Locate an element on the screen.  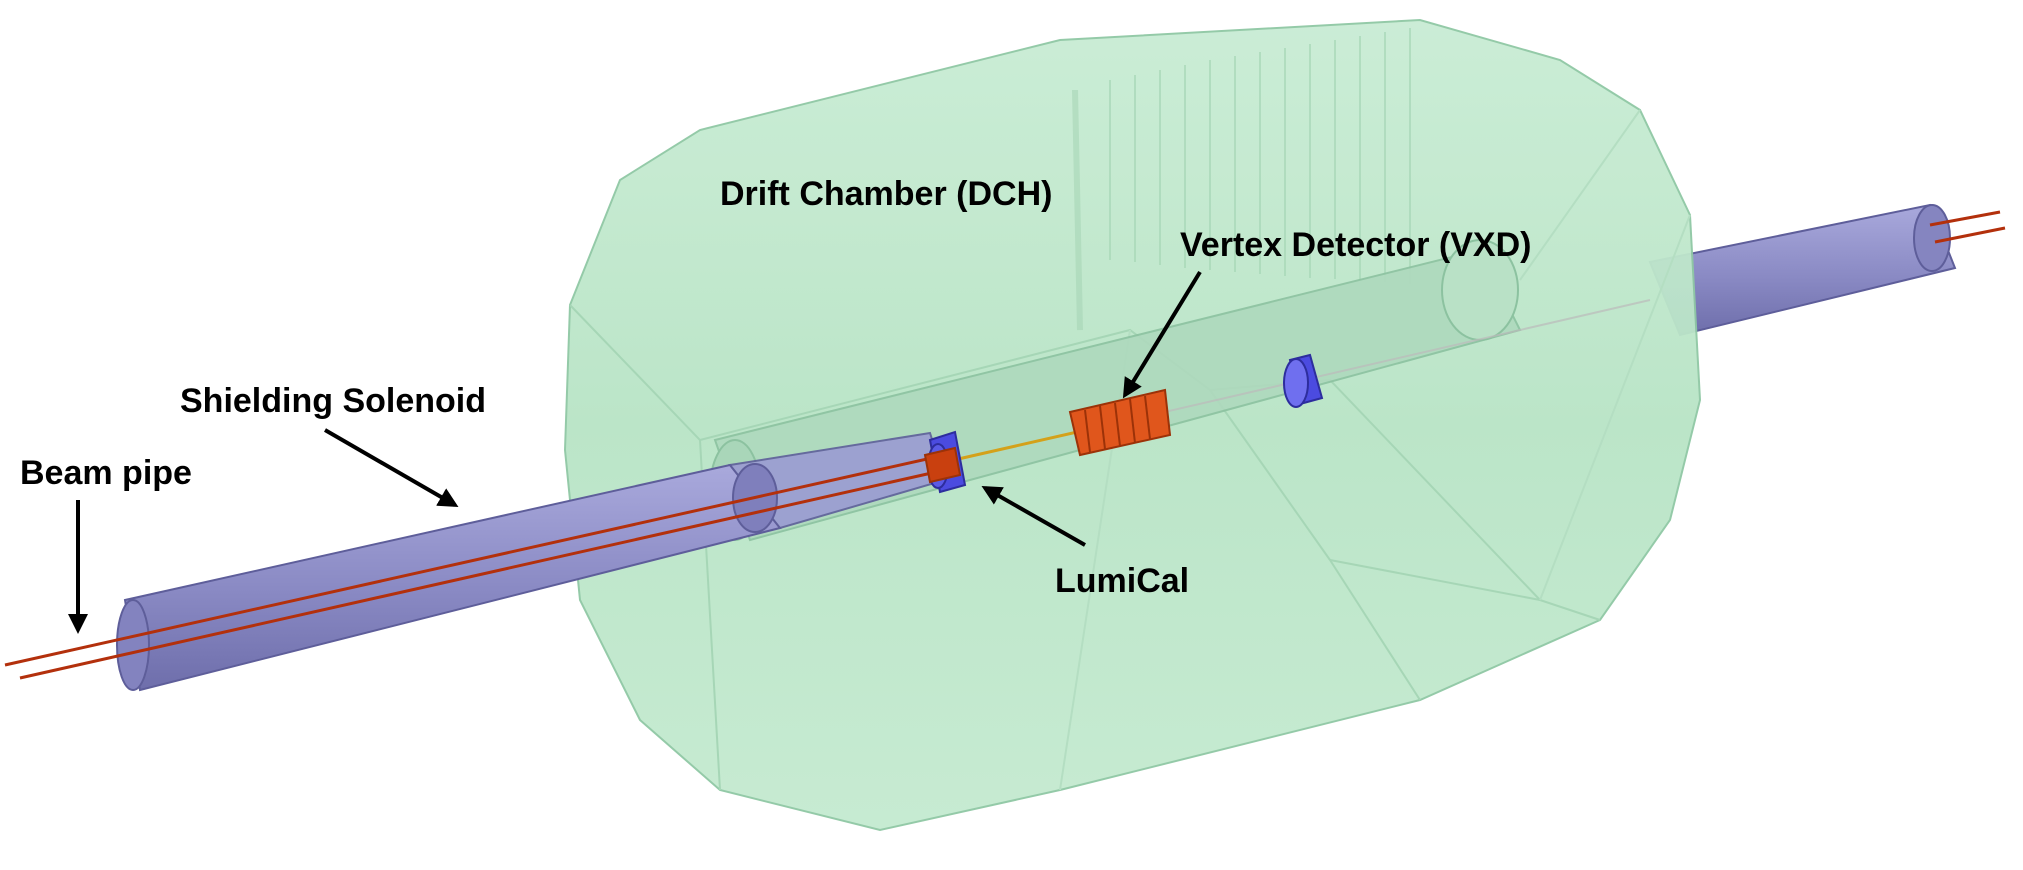
label-vertex-detector: Vertex Detector (VXD) is located at coordinates (1355, 245).